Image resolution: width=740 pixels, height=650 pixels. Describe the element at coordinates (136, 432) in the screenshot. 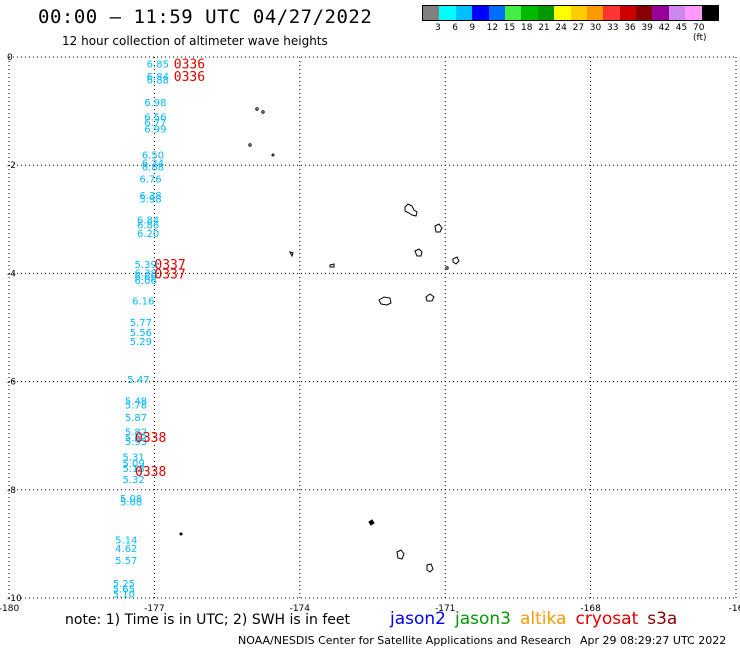

I see `swh-label: 5.82` at that location.